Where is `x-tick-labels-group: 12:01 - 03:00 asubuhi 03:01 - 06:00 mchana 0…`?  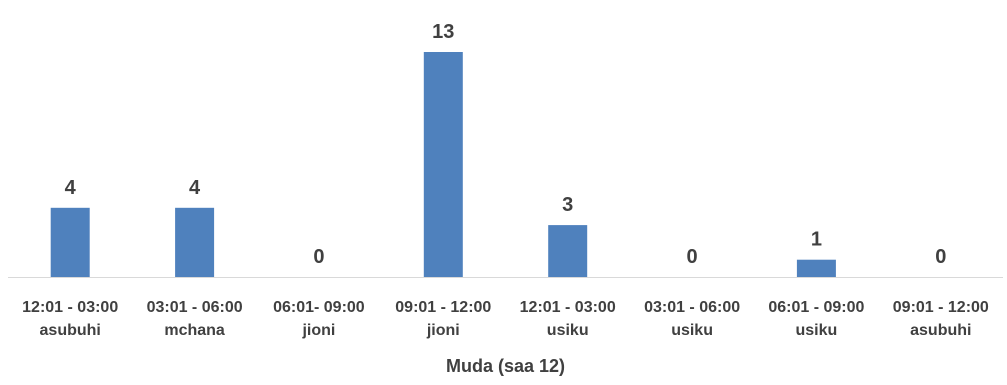
x-tick-labels-group: 12:01 - 03:00 asubuhi 03:01 - 06:00 mchana 0… is located at coordinates (505, 319).